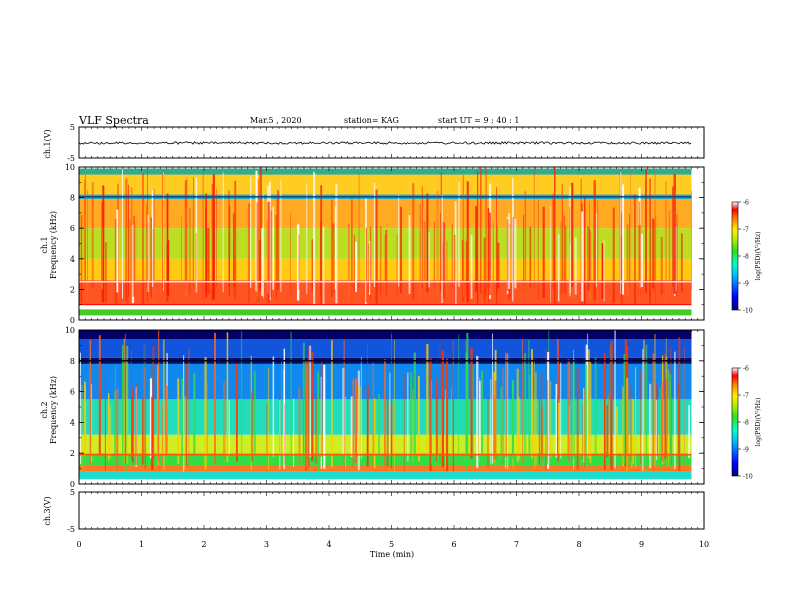 The width and height of the screenshot is (792, 612). Describe the element at coordinates (72, 361) in the screenshot. I see `y-tick-label: 8` at that location.